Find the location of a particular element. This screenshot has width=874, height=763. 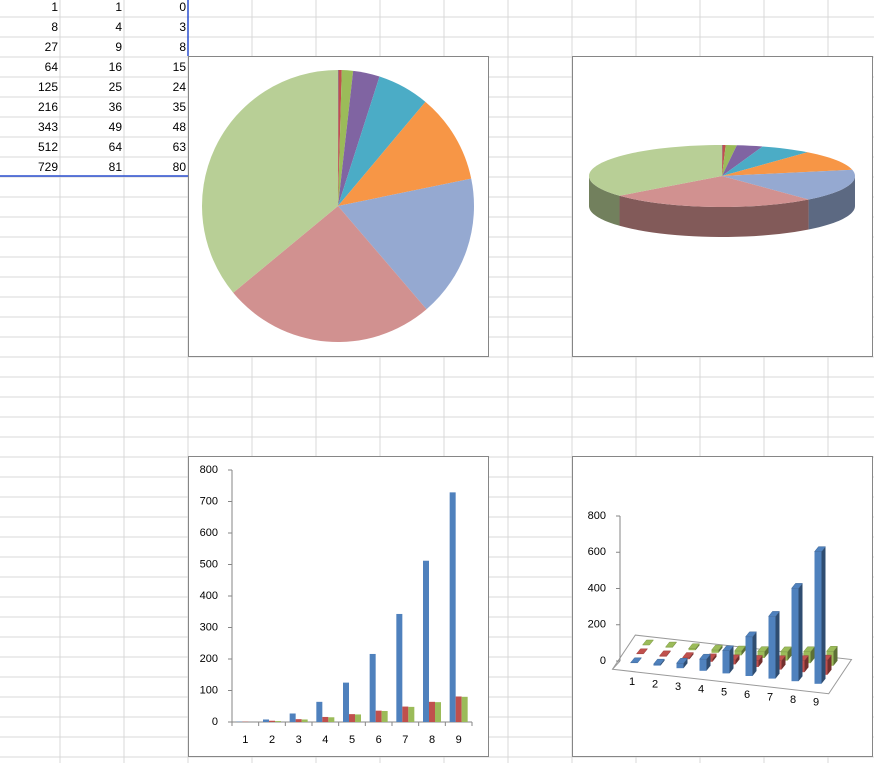

pie3d-chart is located at coordinates (722, 191).